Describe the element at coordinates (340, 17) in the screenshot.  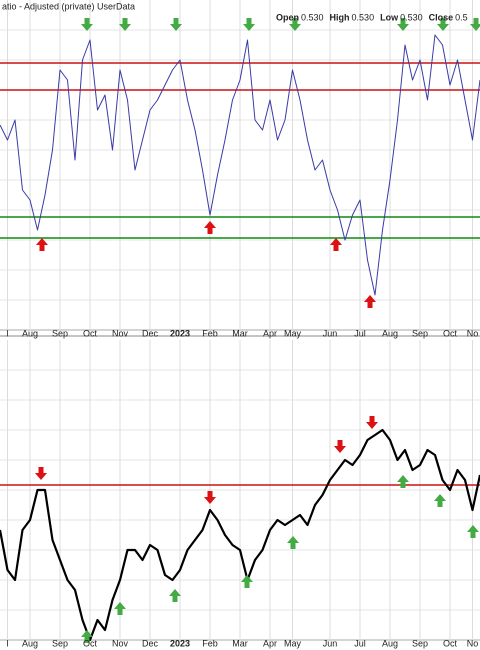
I see `quote-label: High` at that location.